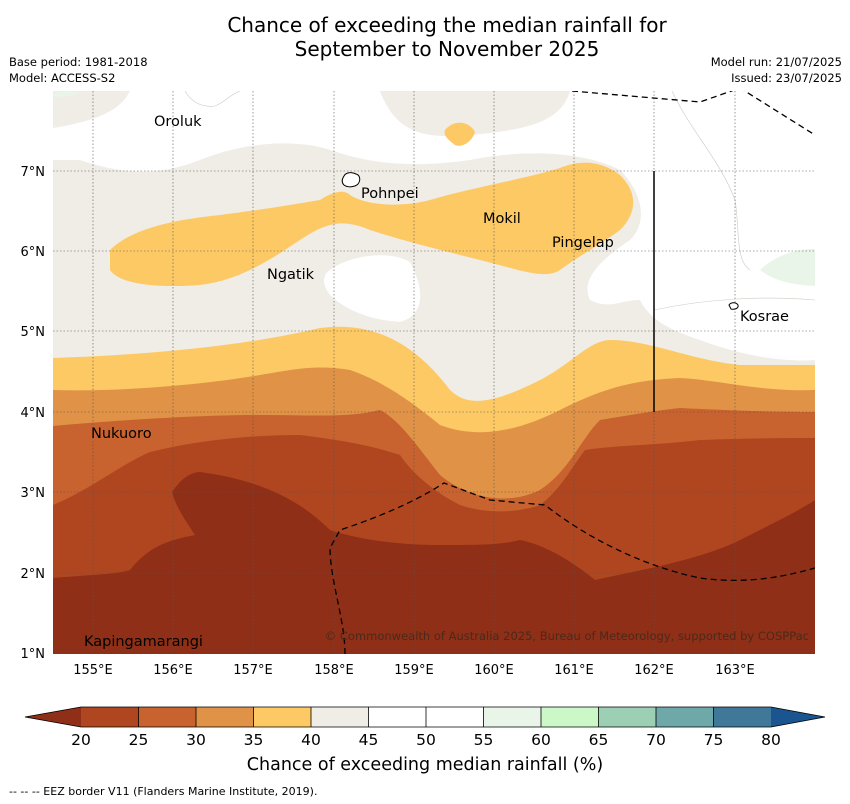  Describe the element at coordinates (93, 670) in the screenshot. I see `lon-tick: 155°E` at that location.